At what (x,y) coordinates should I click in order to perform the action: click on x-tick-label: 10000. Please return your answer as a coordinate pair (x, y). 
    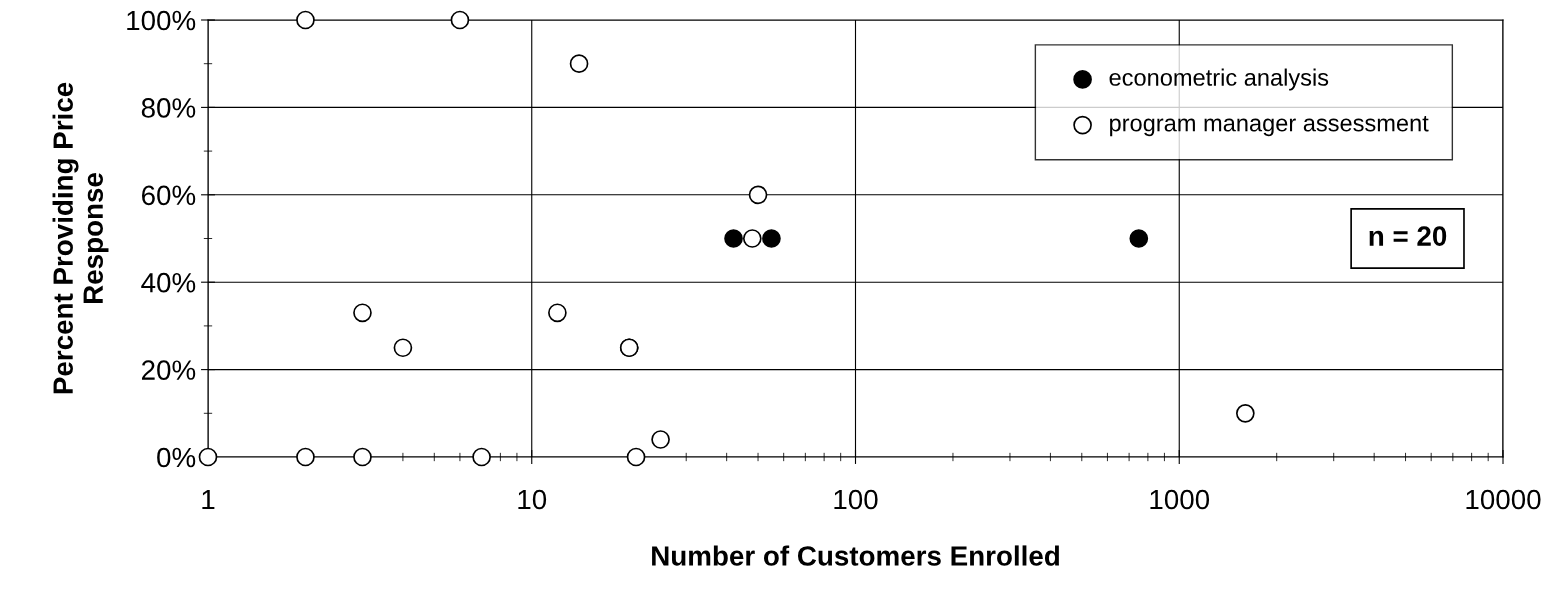
    Looking at the image, I should click on (1503, 499).